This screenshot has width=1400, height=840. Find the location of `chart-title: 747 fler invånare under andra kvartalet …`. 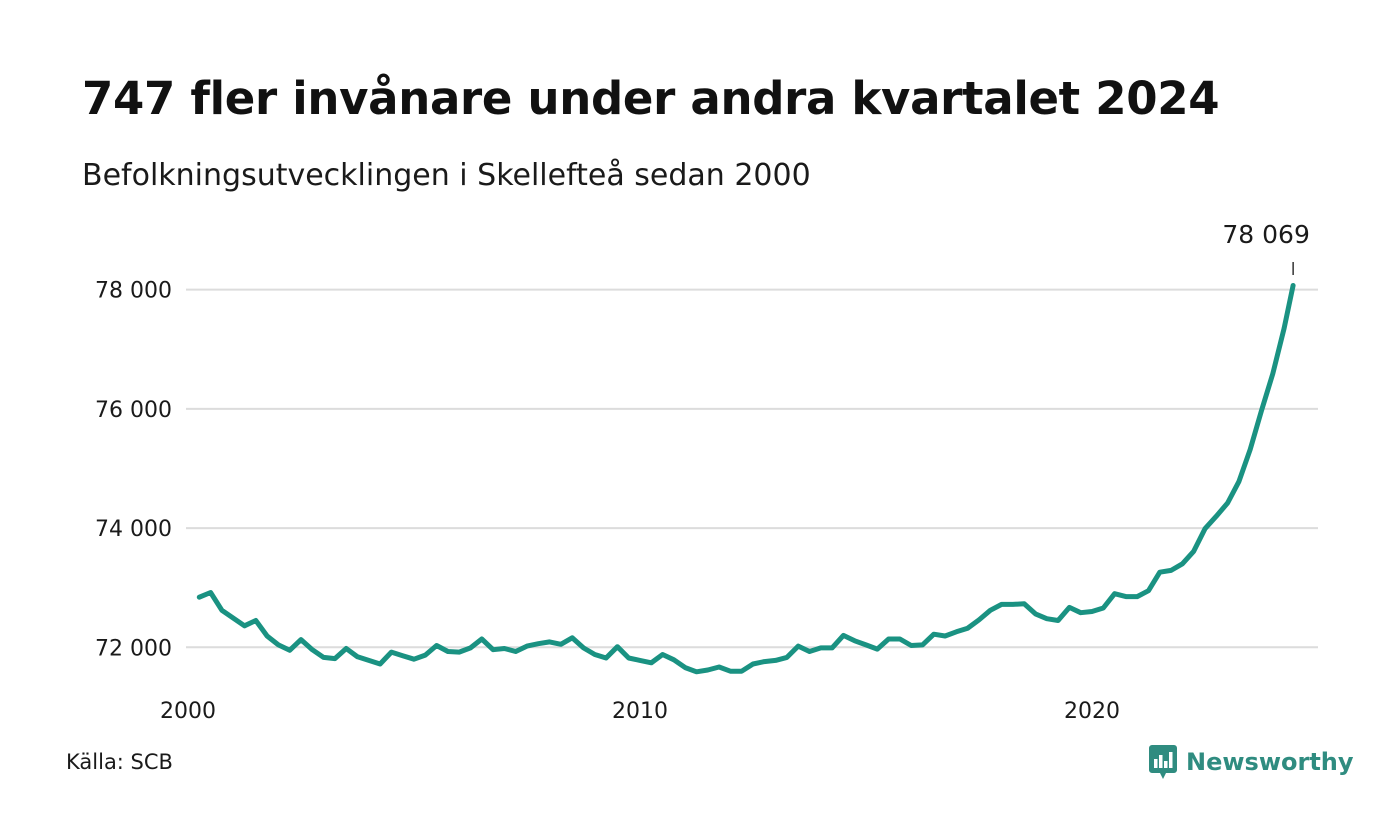

chart-title: 747 fler invånare under andra kvartalet … is located at coordinates (651, 98).